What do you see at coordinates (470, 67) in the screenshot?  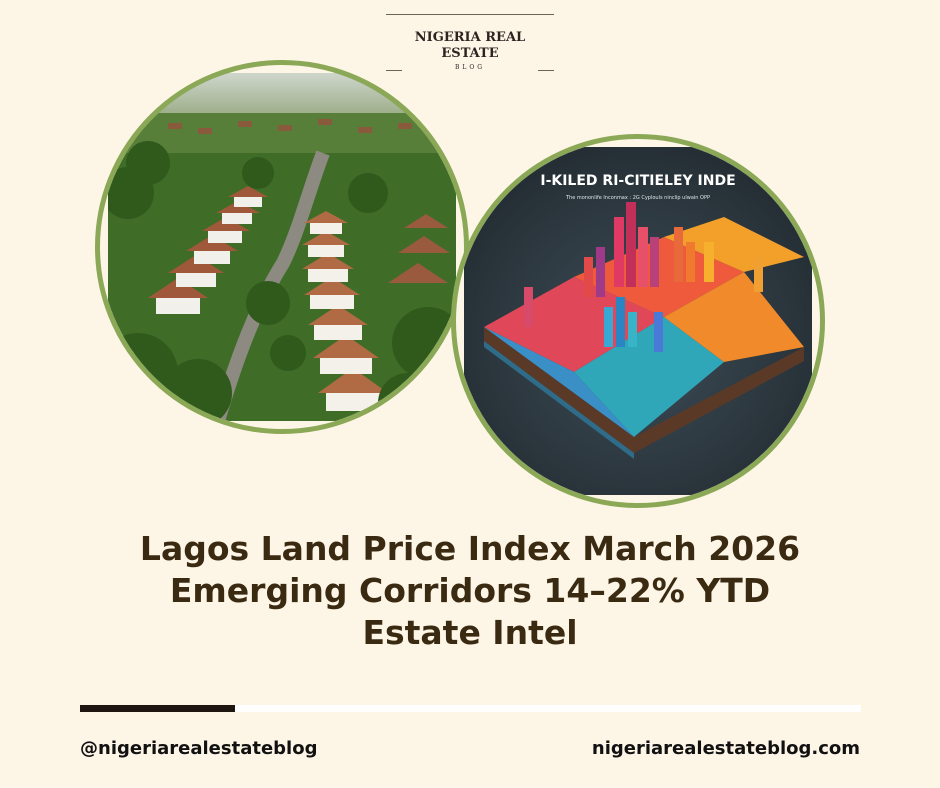 I see `logo-line-3: BLOG` at bounding box center [470, 67].